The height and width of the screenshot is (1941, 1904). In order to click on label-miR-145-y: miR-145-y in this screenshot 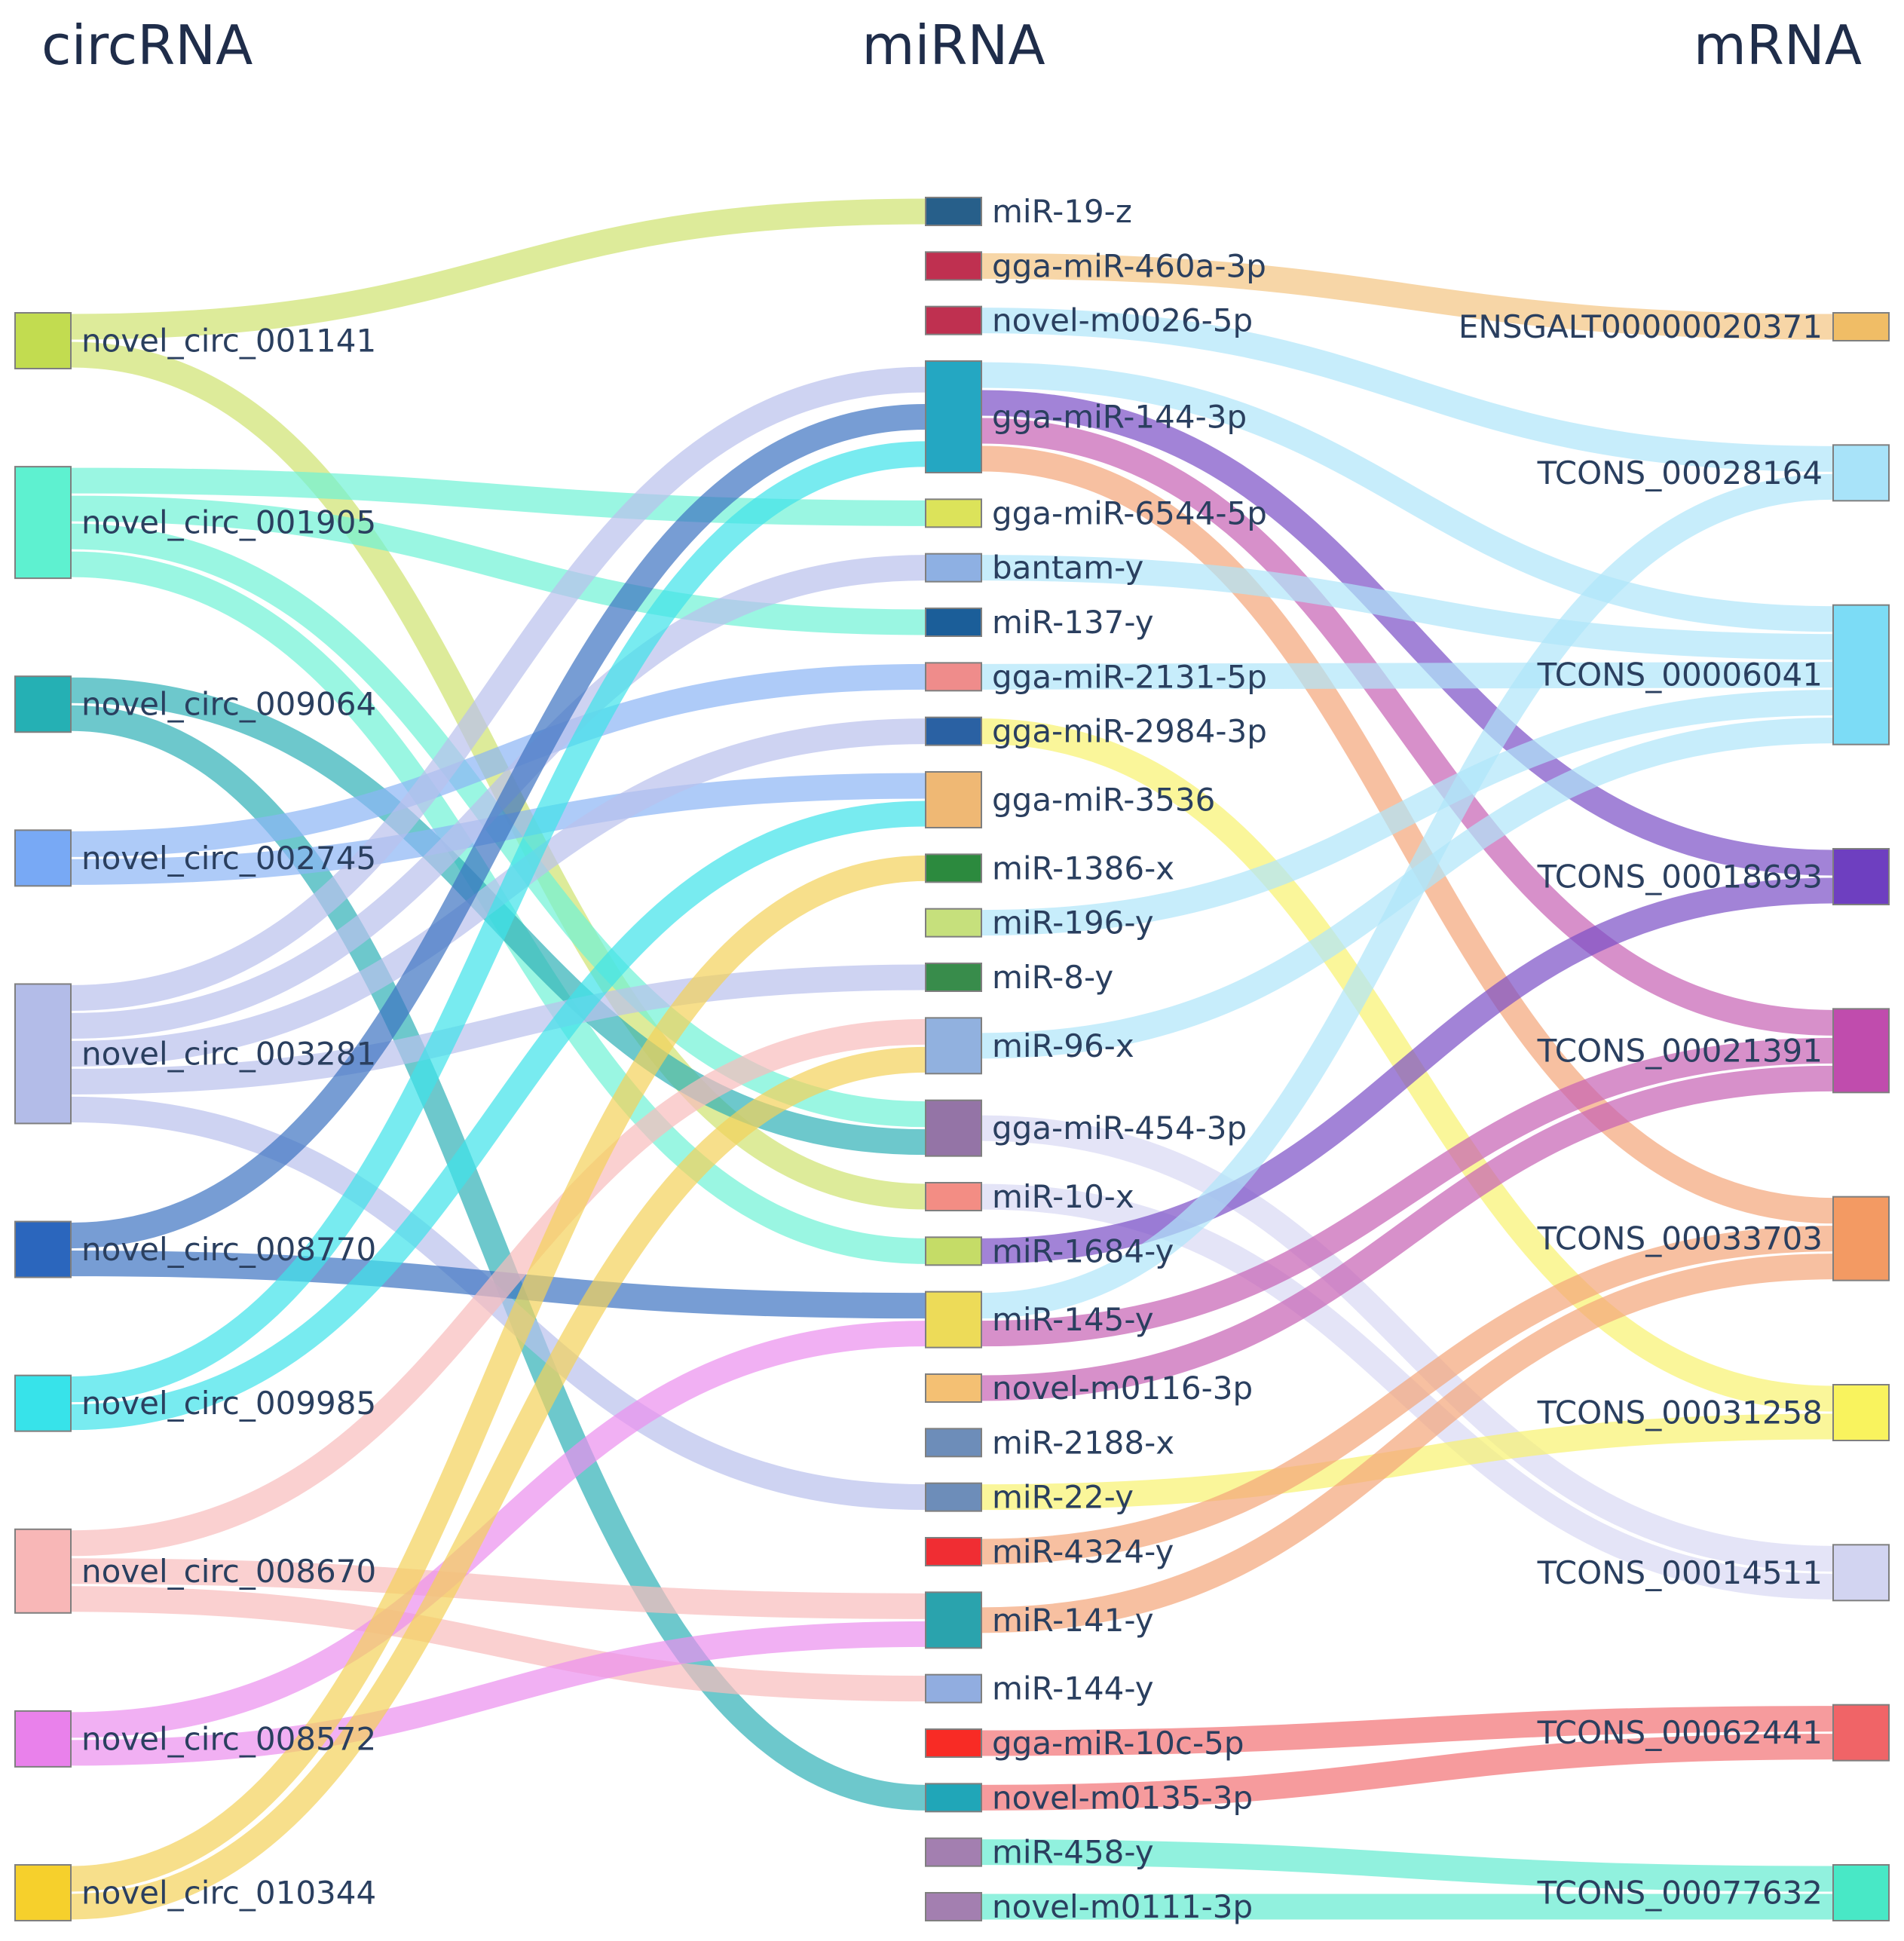, I will do `click(1073, 1319)`.